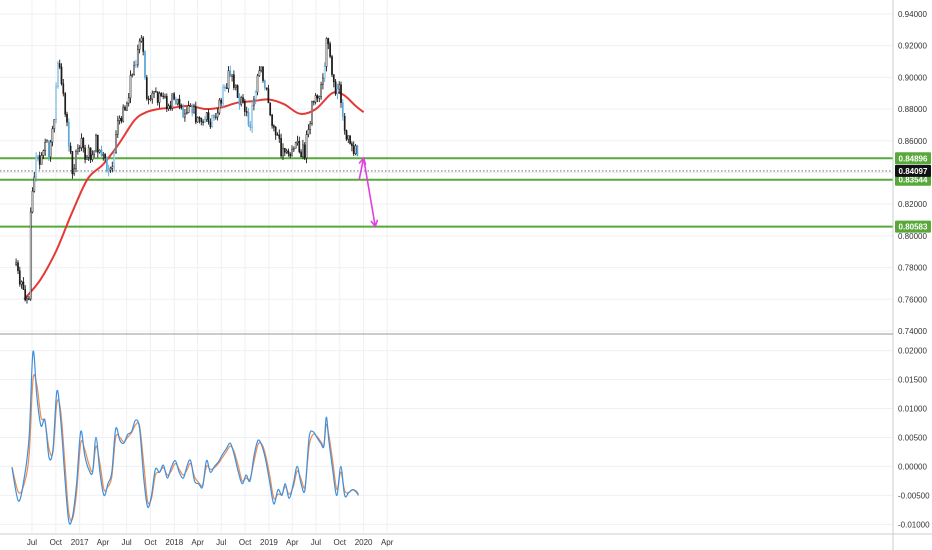  Describe the element at coordinates (80, 542) in the screenshot. I see `time-tick-label: 2017` at that location.